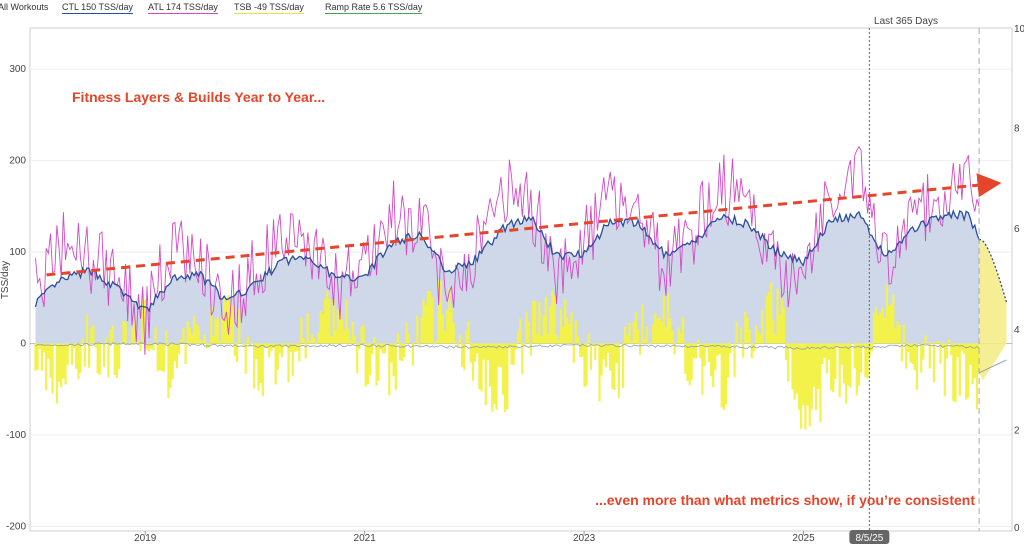 The width and height of the screenshot is (1024, 544). Describe the element at coordinates (17, 252) in the screenshot. I see `y-tick-label: 100` at that location.